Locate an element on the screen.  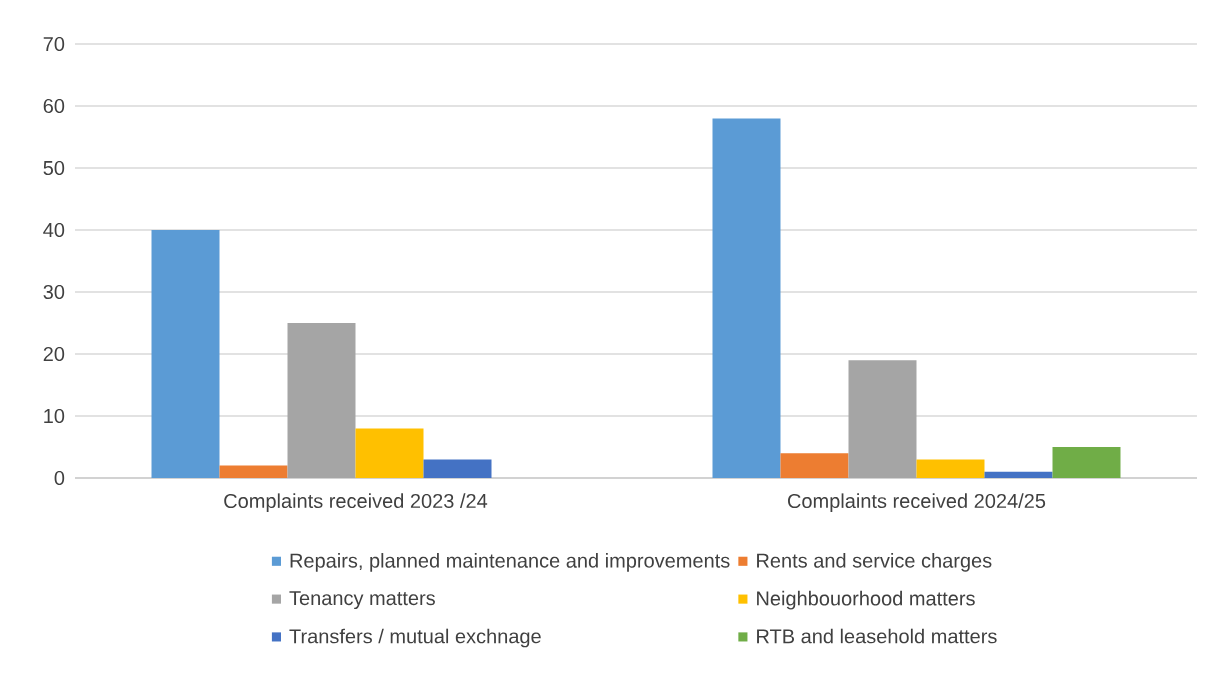
legend-label: Transfers / mutual exchnage is located at coordinates (415, 638).